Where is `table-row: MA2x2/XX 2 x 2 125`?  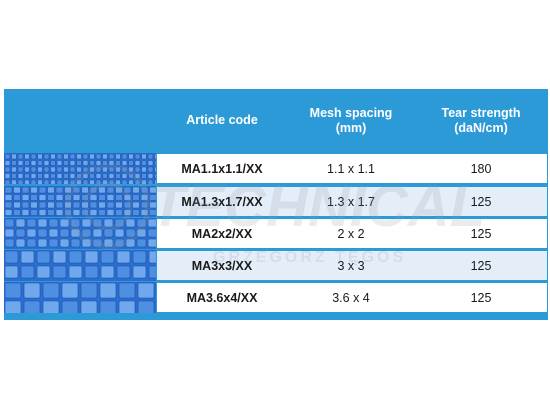 table-row: MA2x2/XX 2 x 2 125 is located at coordinates (276, 233).